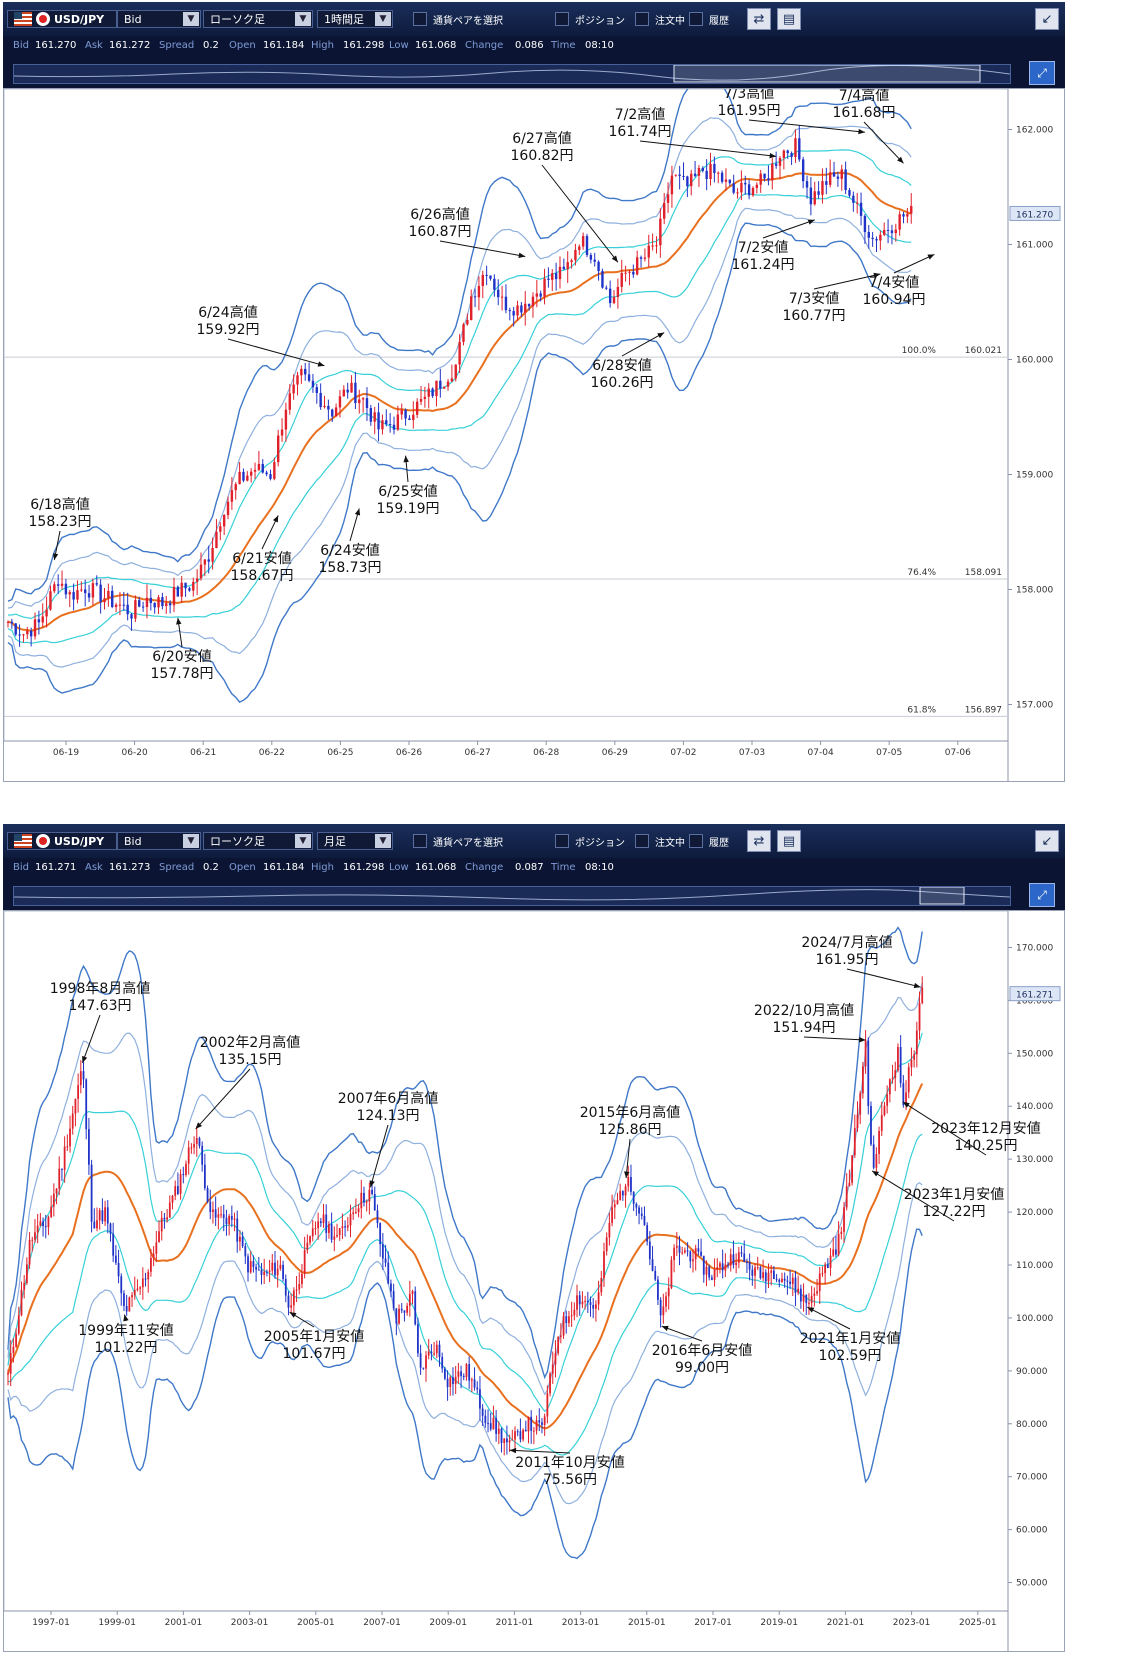 The image size is (1126, 1655). What do you see at coordinates (399, 867) in the screenshot?
I see `low-label: Low` at bounding box center [399, 867].